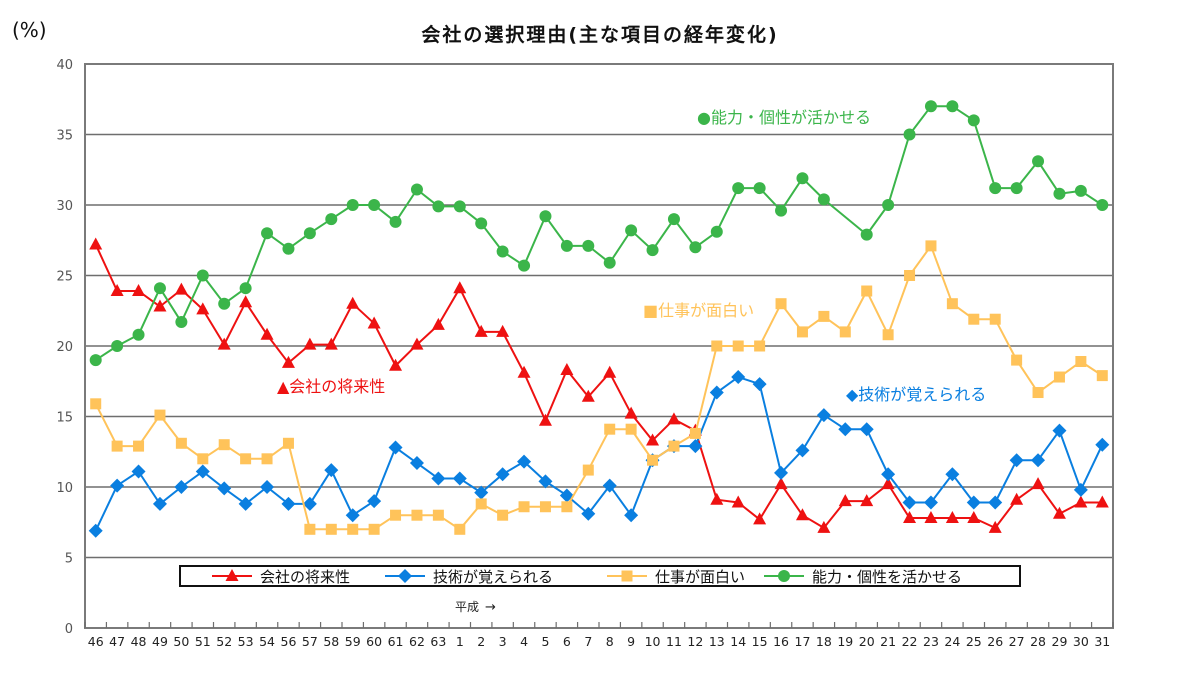 This screenshot has height=674, width=1200. Describe the element at coordinates (64, 277) in the screenshot. I see `y-tick-label: 25` at that location.